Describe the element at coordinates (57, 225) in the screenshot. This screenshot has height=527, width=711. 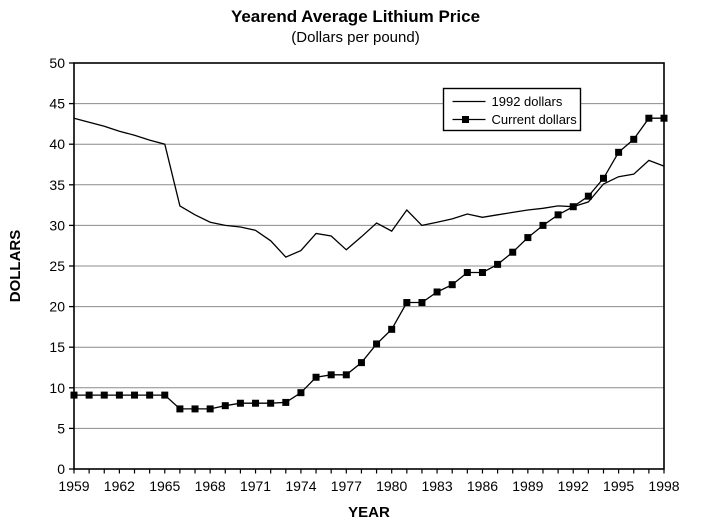
I see `y-tick-label: 30` at that location.